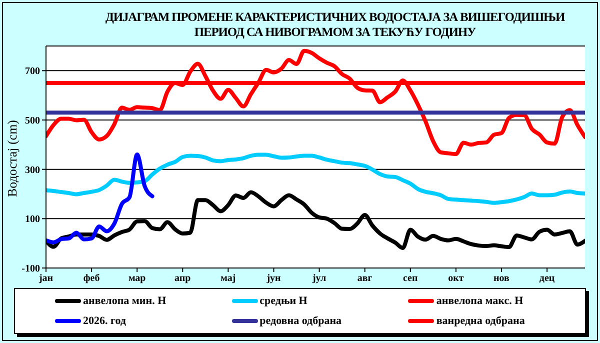 Image resolution: width=600 pixels, height=343 pixels. What do you see at coordinates (12, 158) in the screenshot?
I see `y-axis-title: Водостај (cm)` at bounding box center [12, 158].